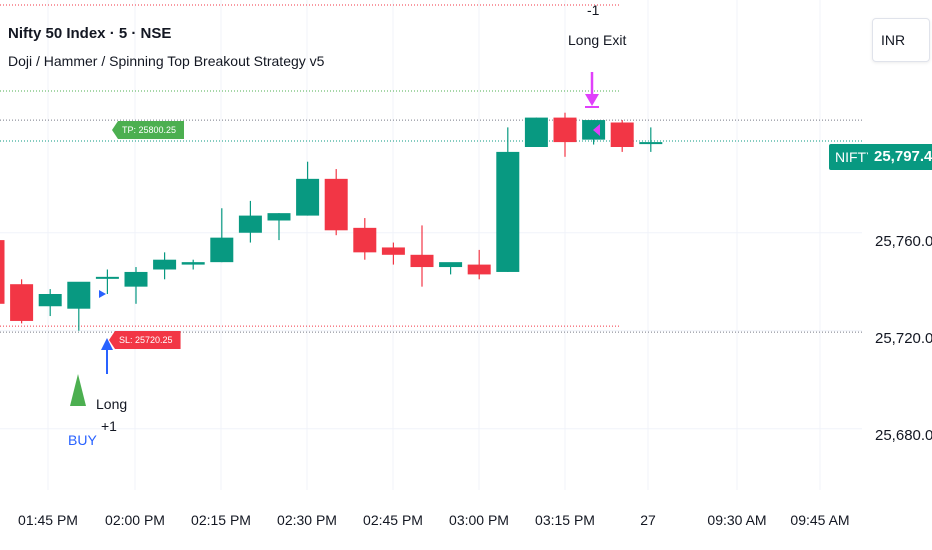 Image resolution: width=932 pixels, height=550 pixels. I want to click on exit-marker-icon, so click(596, 130).